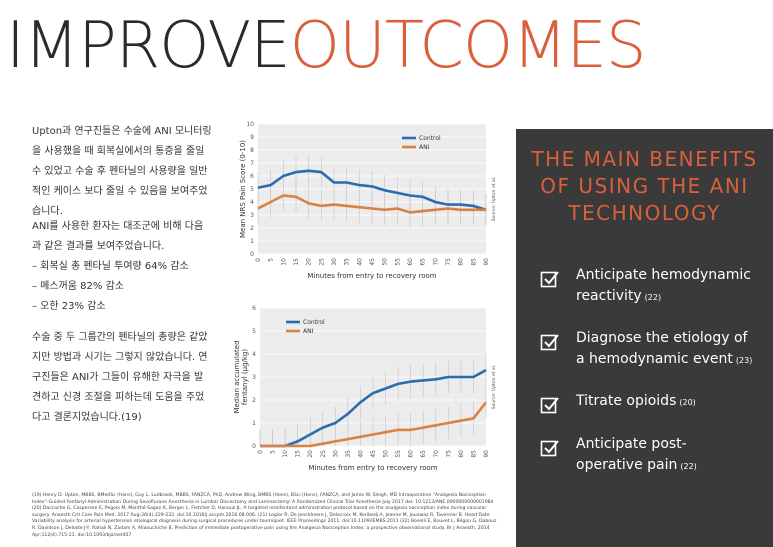 The height and width of the screenshot is (547, 773). Describe the element at coordinates (110, 266) in the screenshot. I see `bullet-item: – 회복실 총 펜타닐 투여량 64% 감소` at that location.